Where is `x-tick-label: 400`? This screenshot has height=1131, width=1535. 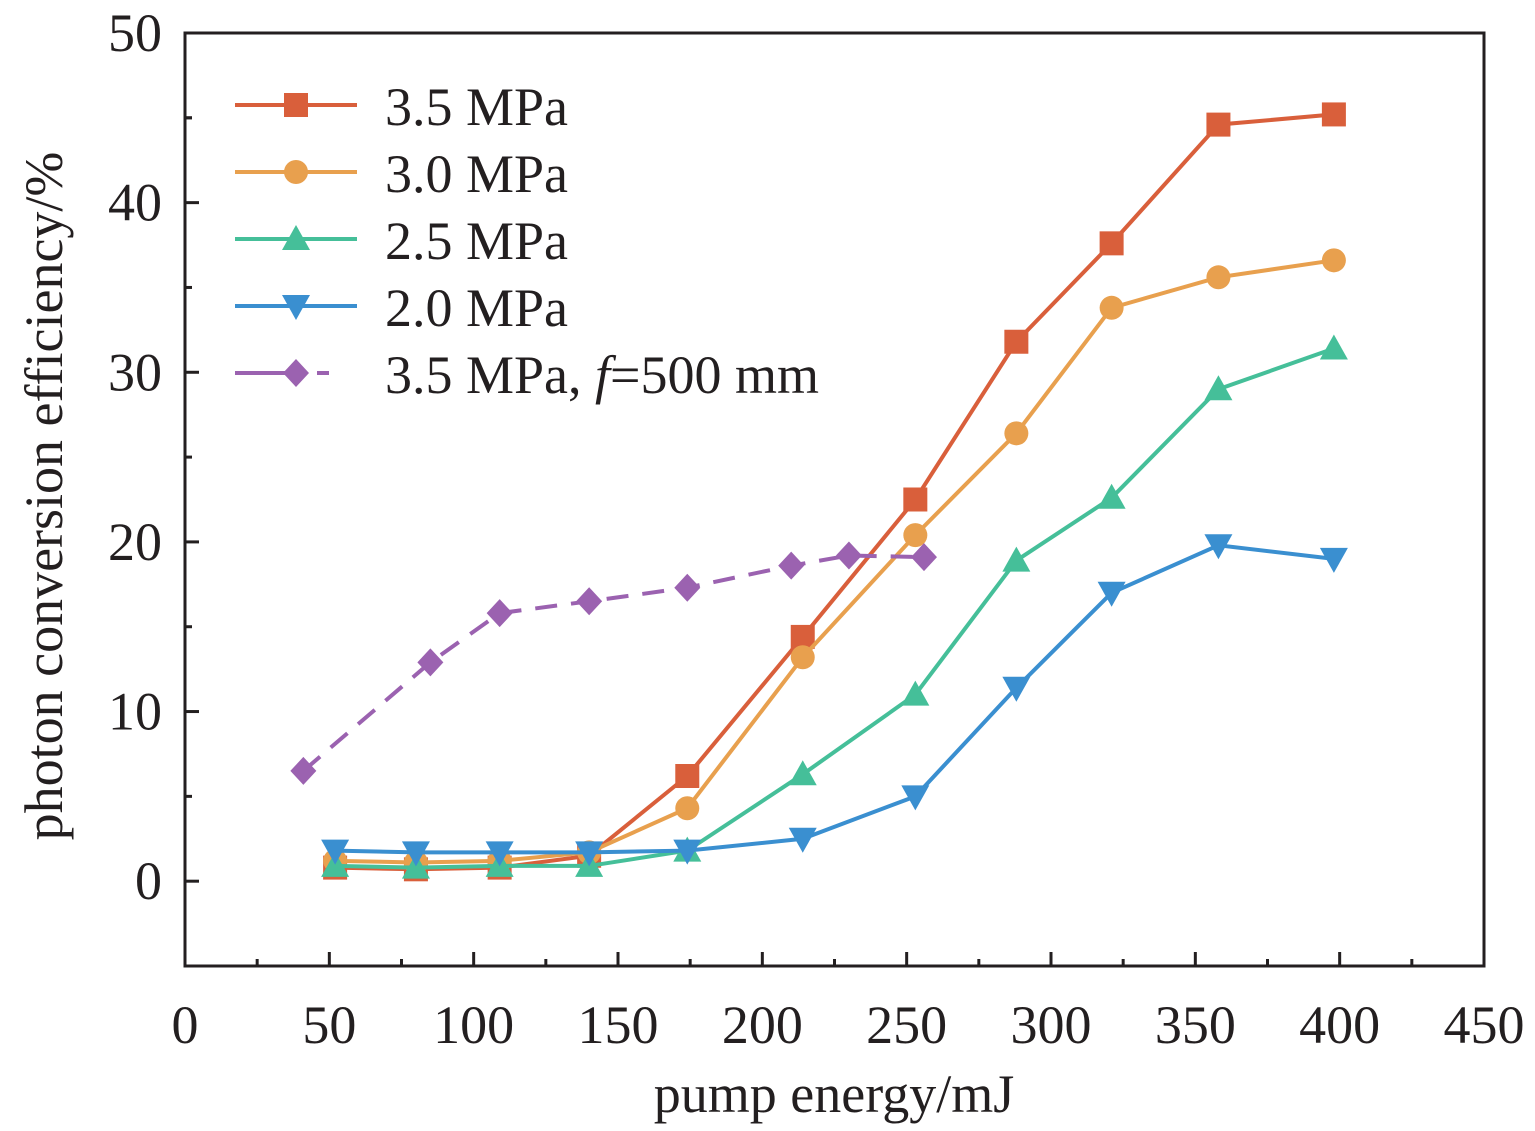
x-tick-label: 400 is located at coordinates (1339, 1025).